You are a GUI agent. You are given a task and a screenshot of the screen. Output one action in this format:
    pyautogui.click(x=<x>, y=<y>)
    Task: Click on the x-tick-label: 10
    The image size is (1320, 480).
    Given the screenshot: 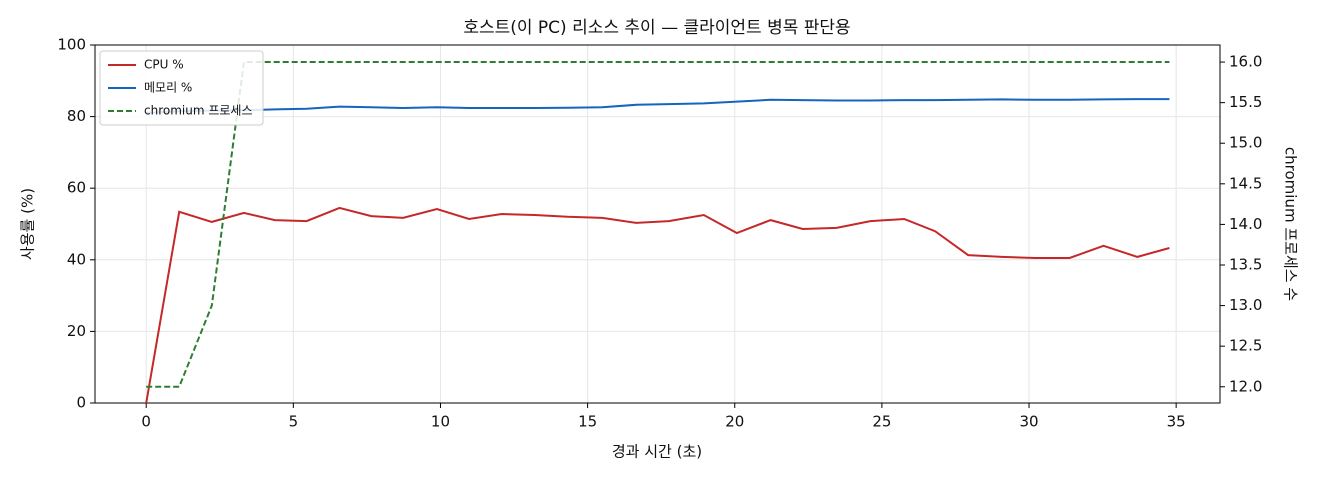 What is the action you would take?
    pyautogui.click(x=440, y=422)
    